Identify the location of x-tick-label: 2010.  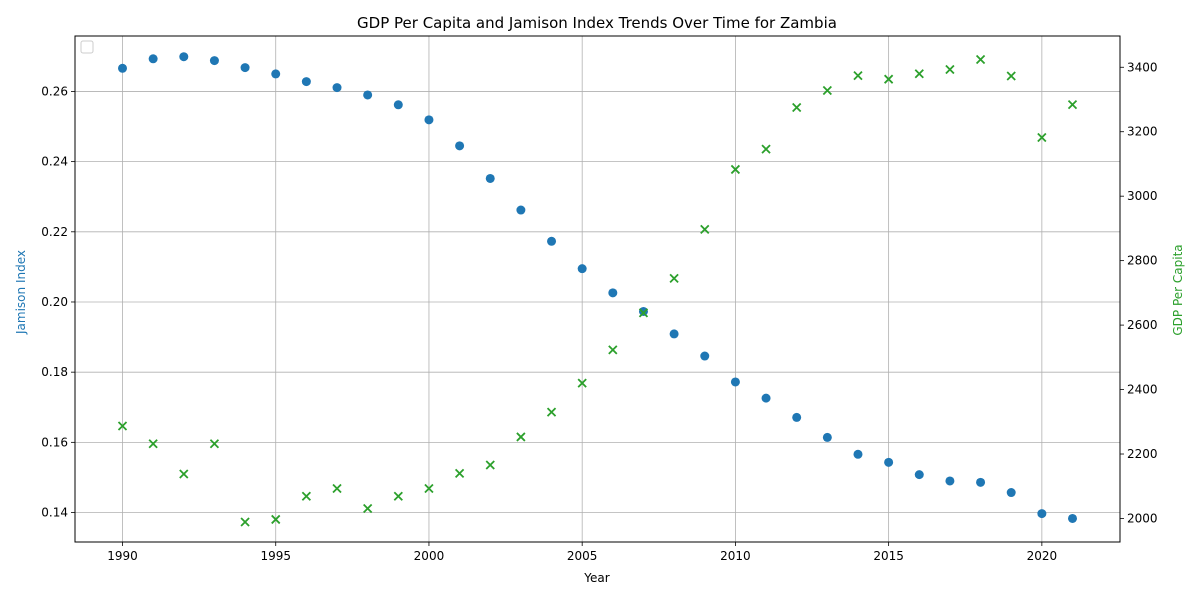
(735, 556).